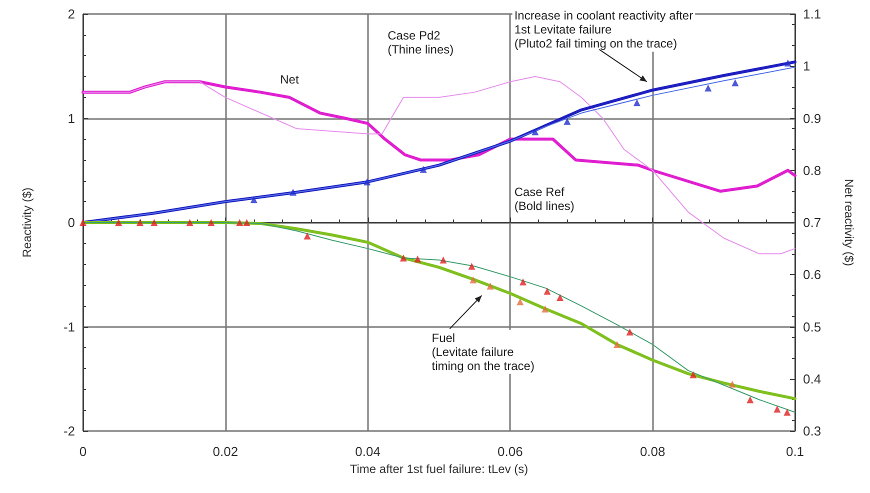 The height and width of the screenshot is (493, 870). I want to click on y-tick-label: 1, so click(71, 118).